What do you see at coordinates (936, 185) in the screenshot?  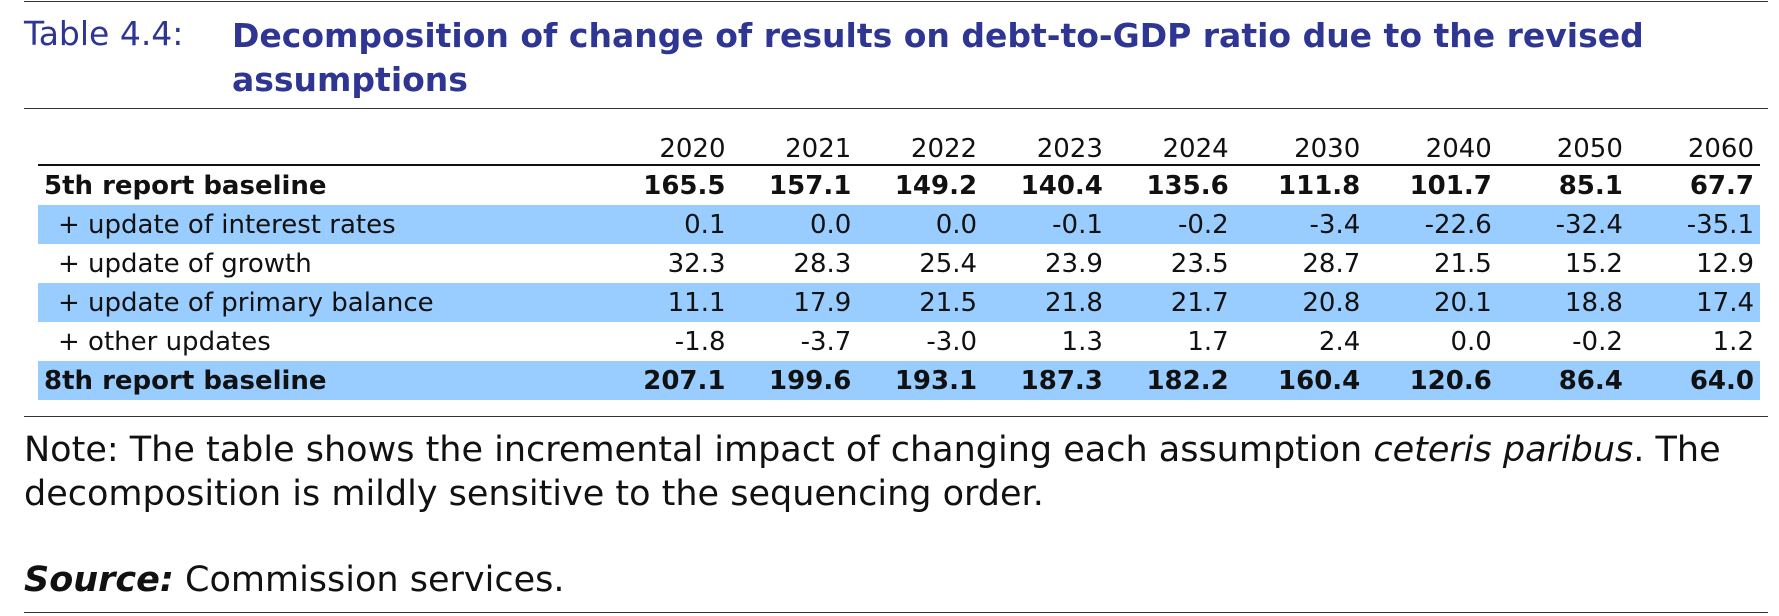 I see `cell-value: 149.2` at bounding box center [936, 185].